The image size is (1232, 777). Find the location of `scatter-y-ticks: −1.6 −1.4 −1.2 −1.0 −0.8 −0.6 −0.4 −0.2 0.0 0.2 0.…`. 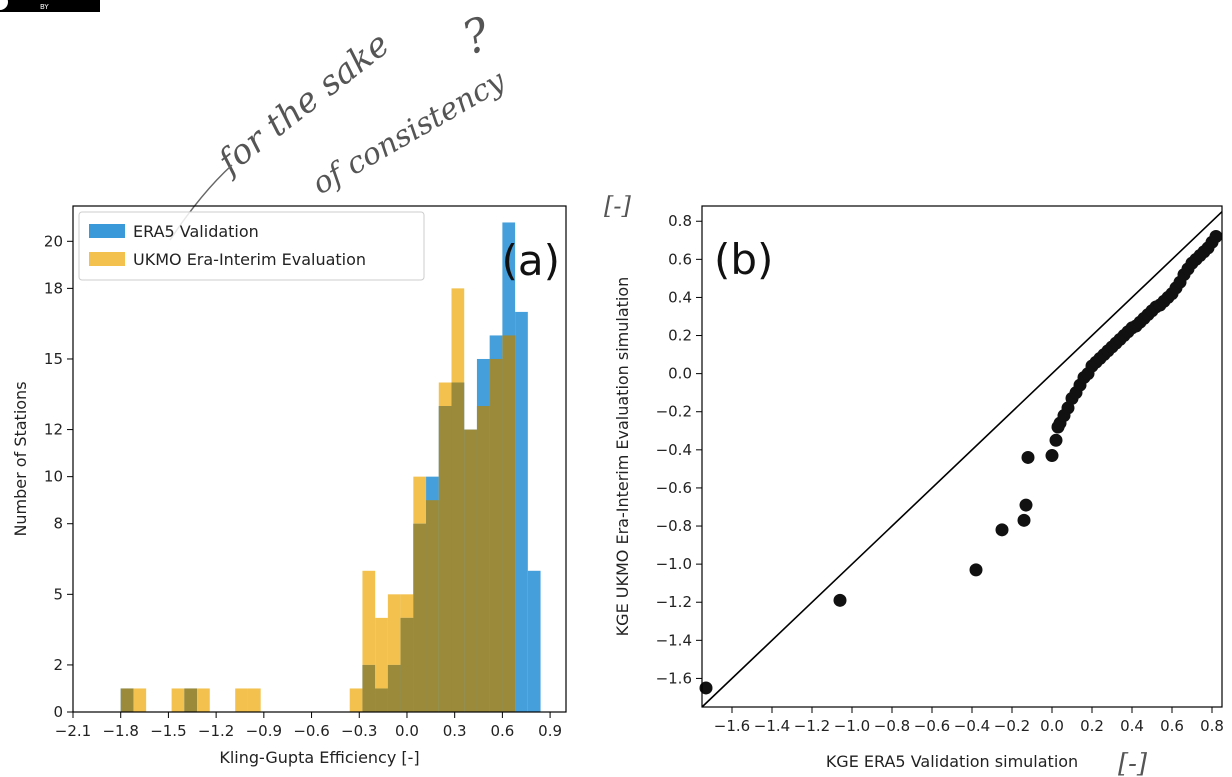

scatter-y-ticks: −1.6 −1.4 −1.2 −1.0 −0.8 −0.6 −0.4 −0.2 0.0 0.2 0.… is located at coordinates (679, 449).